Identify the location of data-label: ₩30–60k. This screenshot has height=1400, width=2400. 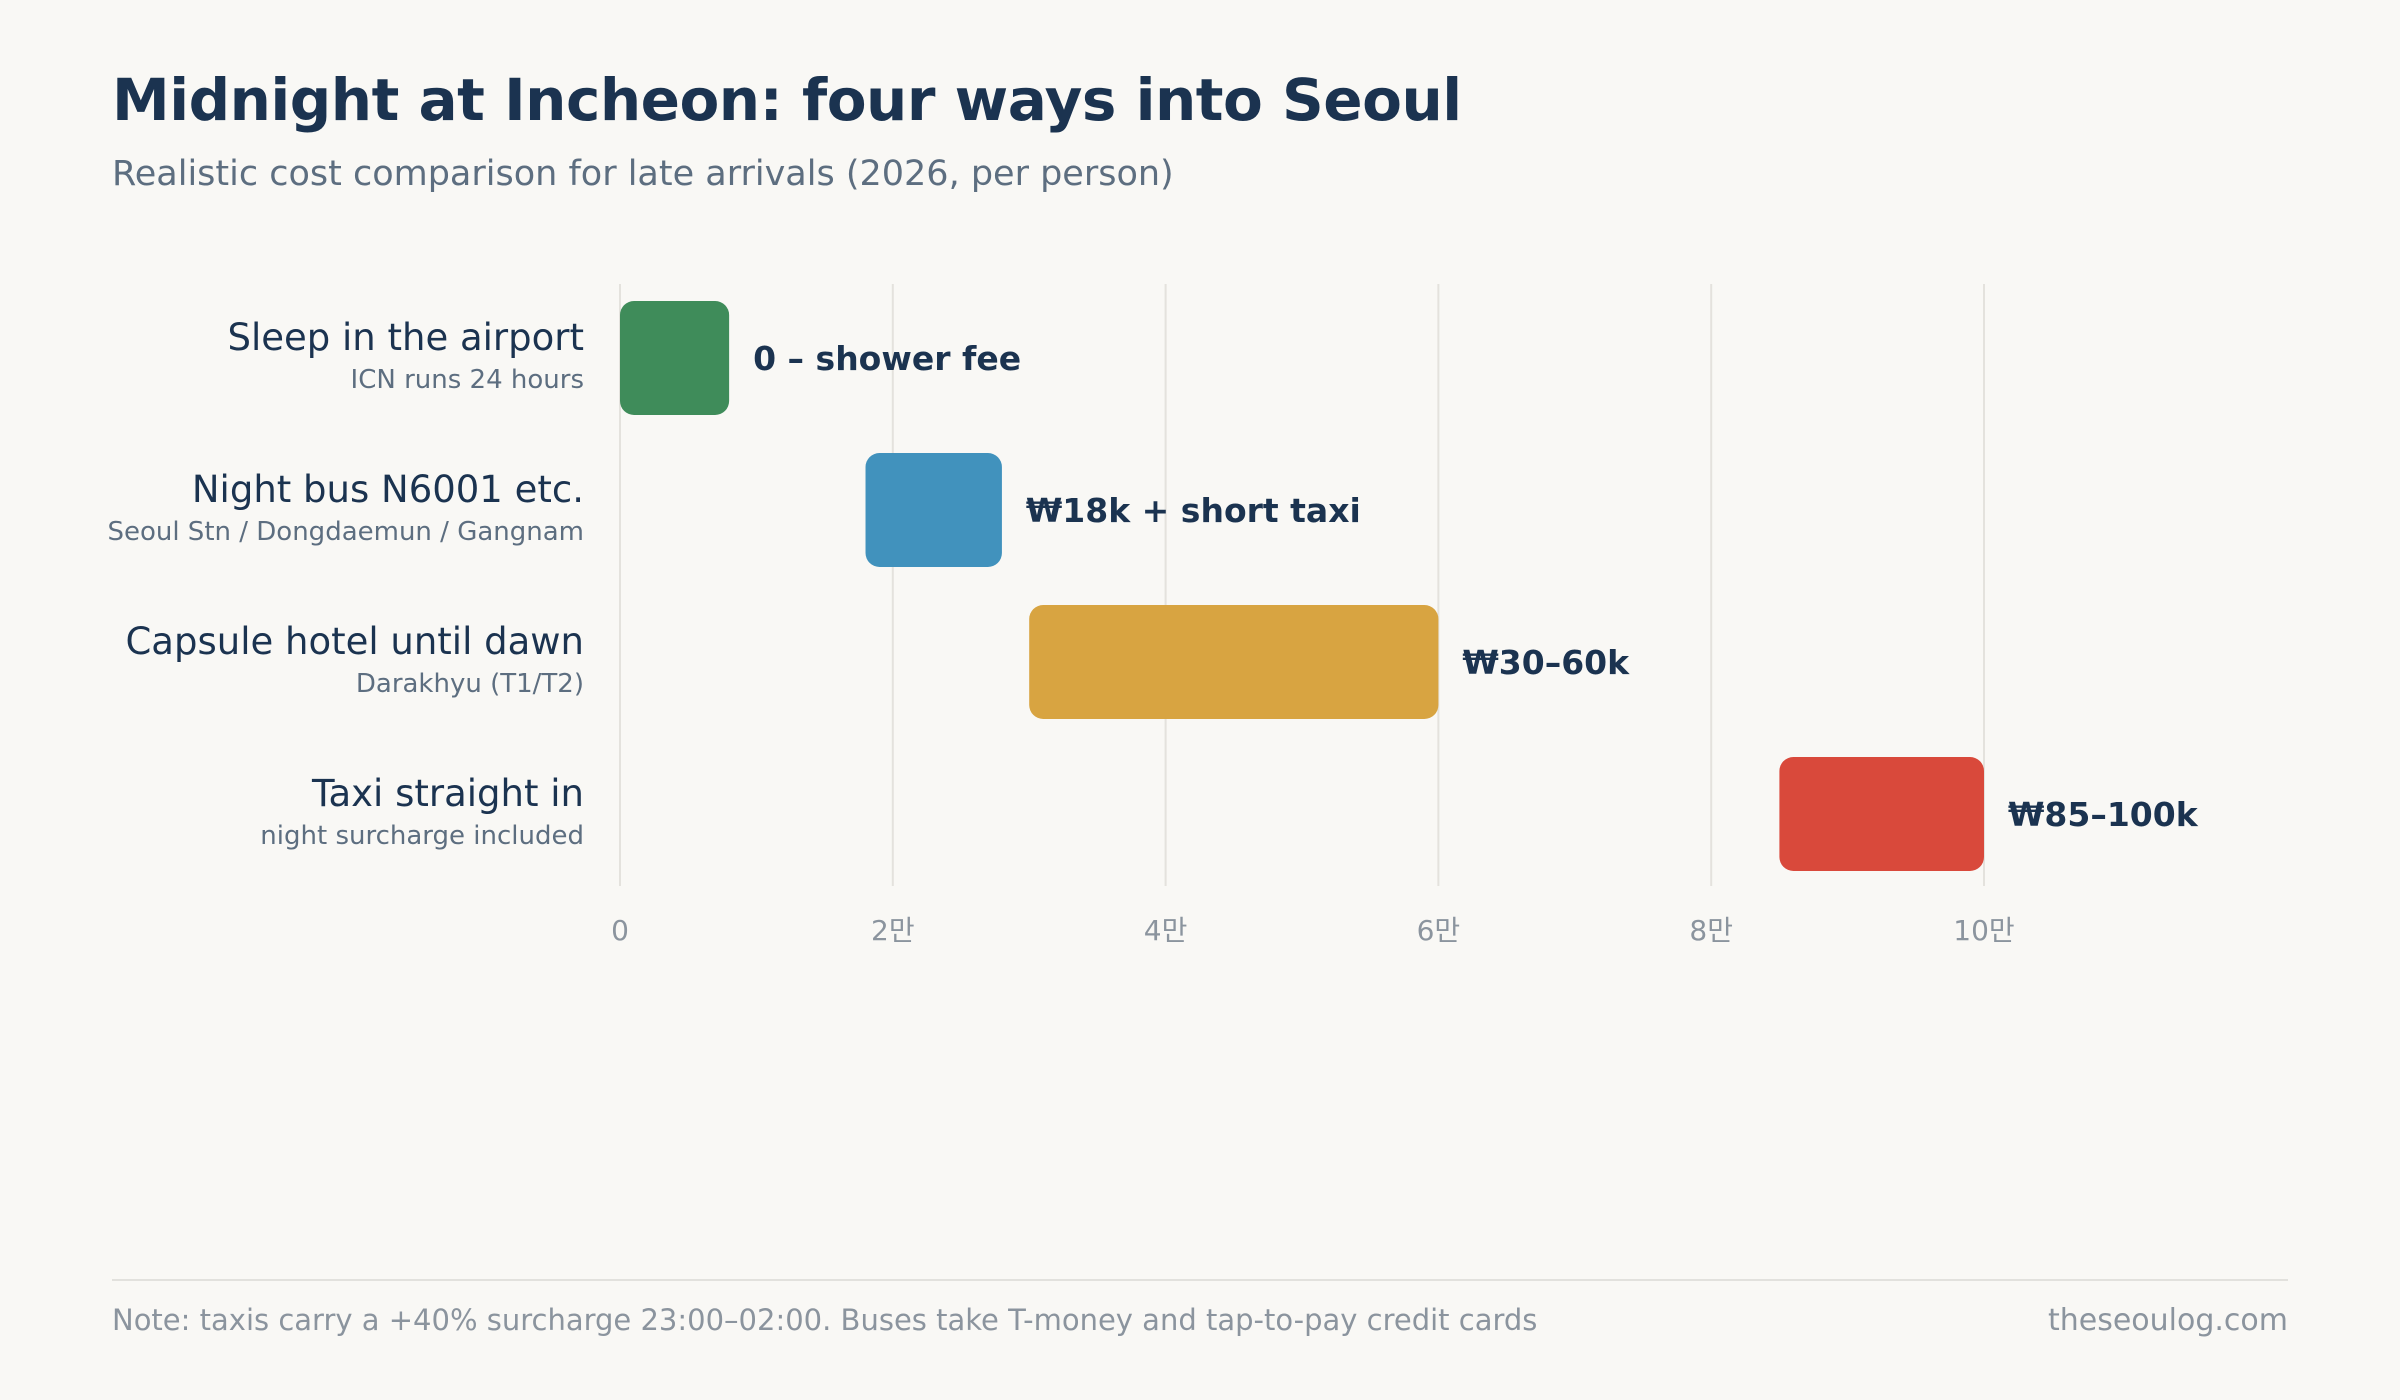
(1546, 662).